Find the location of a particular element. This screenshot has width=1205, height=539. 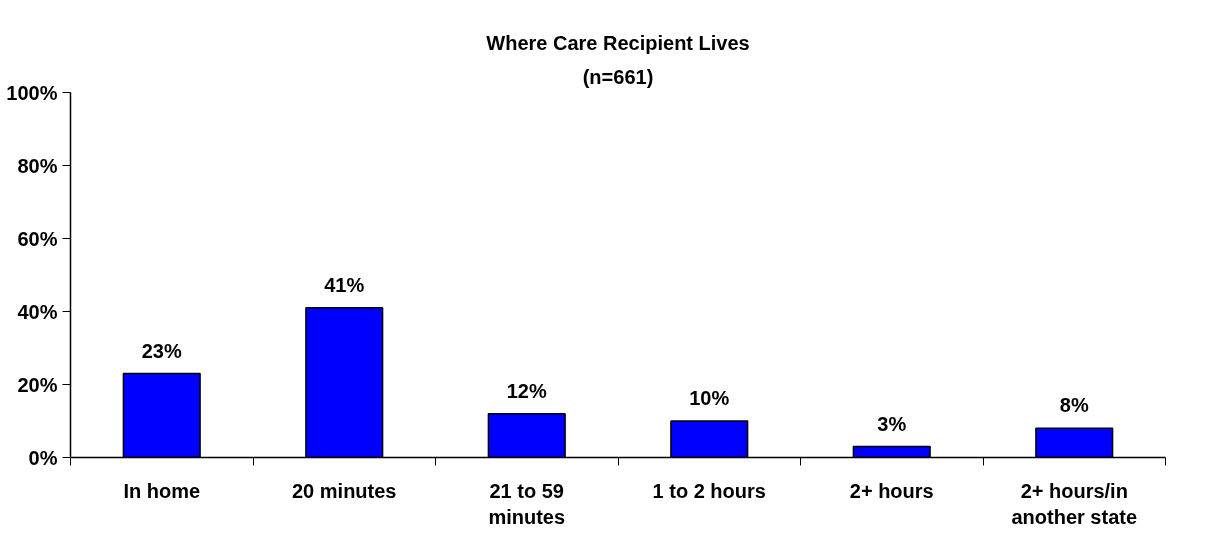

data-label: 8% is located at coordinates (1074, 405).